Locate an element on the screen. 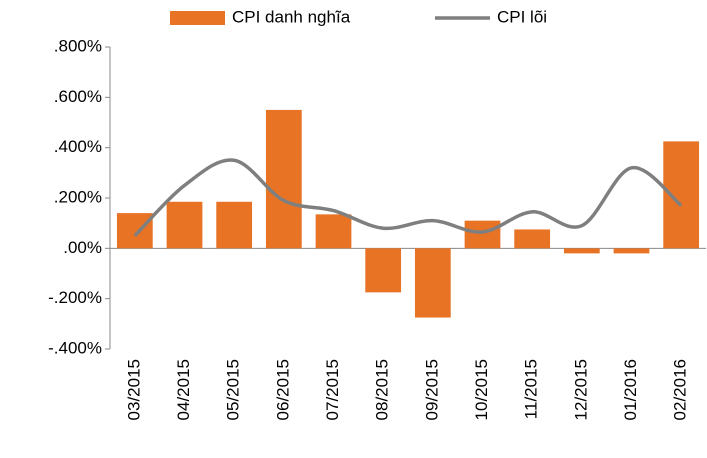 The image size is (707, 458). x-tick-label: 07/2015 is located at coordinates (332, 389).